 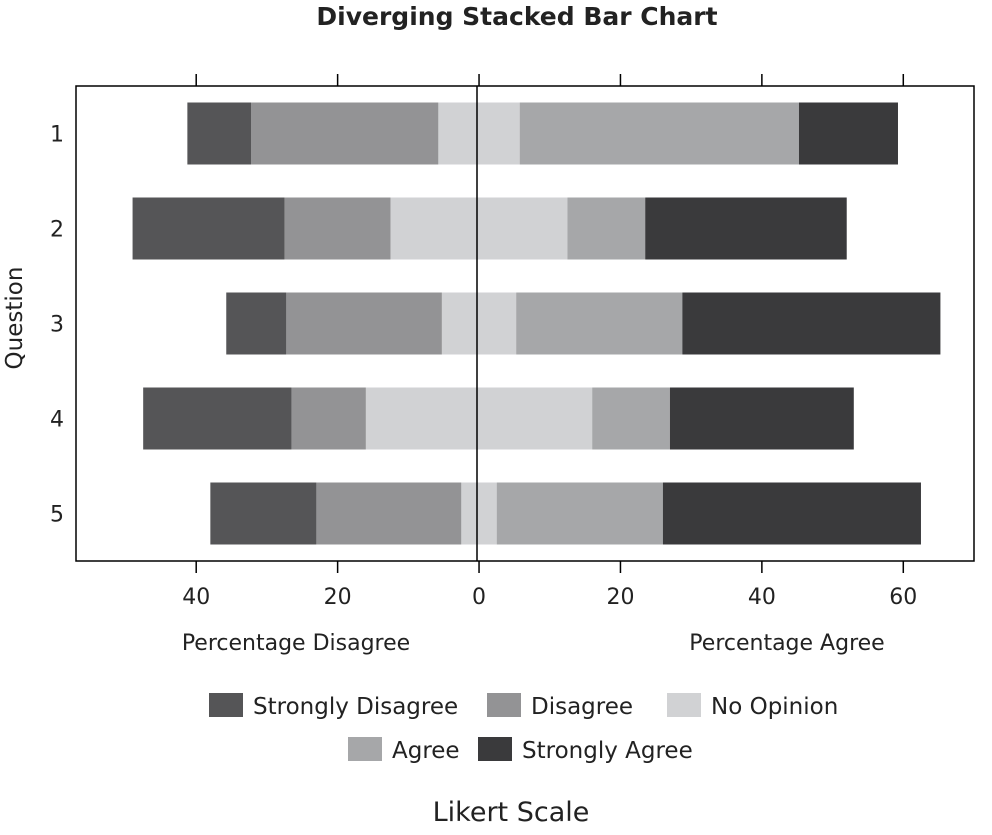 I want to click on x-tick-label: 0, so click(x=479, y=597).